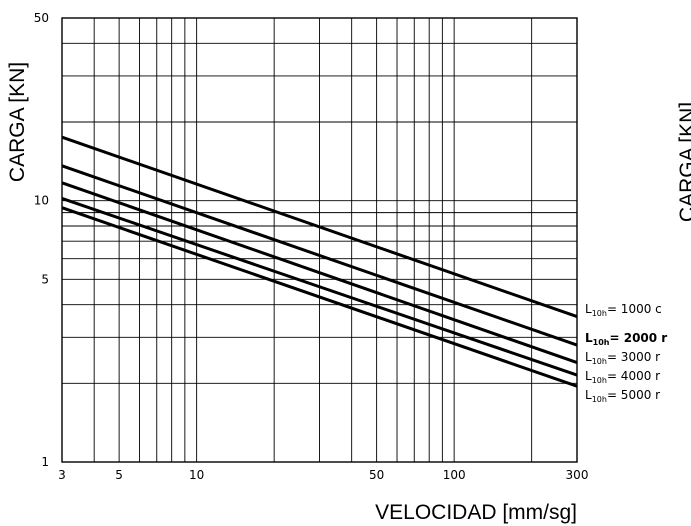 Image resolution: width=691 pixels, height=526 pixels. Describe the element at coordinates (17, 122) in the screenshot. I see `y-axis-title: CARGA [KN]` at that location.